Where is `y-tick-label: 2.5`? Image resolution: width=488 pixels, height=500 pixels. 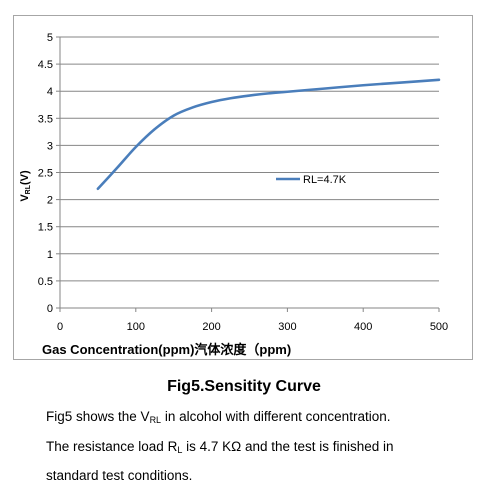 y-tick-label: 2.5 is located at coordinates (45, 174).